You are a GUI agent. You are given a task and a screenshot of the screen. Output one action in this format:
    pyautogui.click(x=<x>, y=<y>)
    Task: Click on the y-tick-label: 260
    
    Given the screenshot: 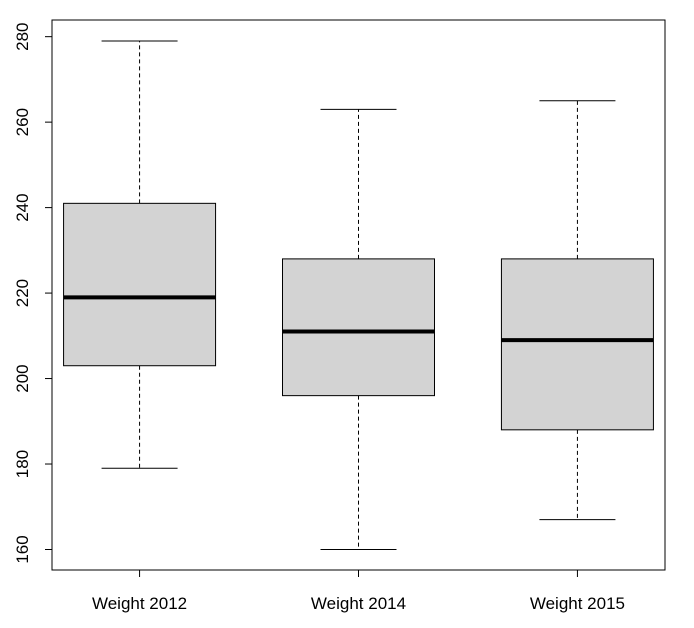 What is the action you would take?
    pyautogui.click(x=22, y=122)
    